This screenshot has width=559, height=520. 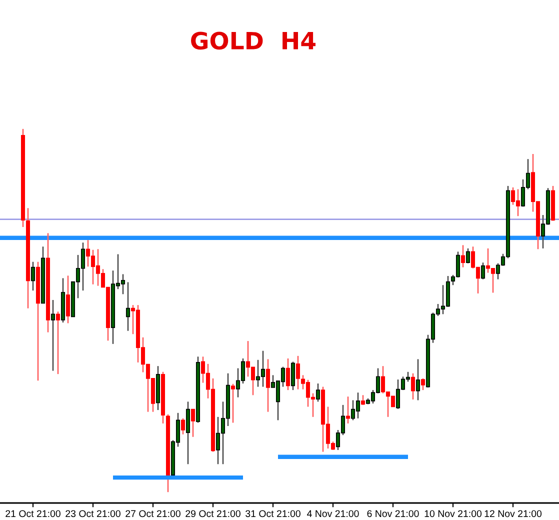 What do you see at coordinates (453, 514) in the screenshot?
I see `x-tick-label: 10 Nov 21:00` at bounding box center [453, 514].